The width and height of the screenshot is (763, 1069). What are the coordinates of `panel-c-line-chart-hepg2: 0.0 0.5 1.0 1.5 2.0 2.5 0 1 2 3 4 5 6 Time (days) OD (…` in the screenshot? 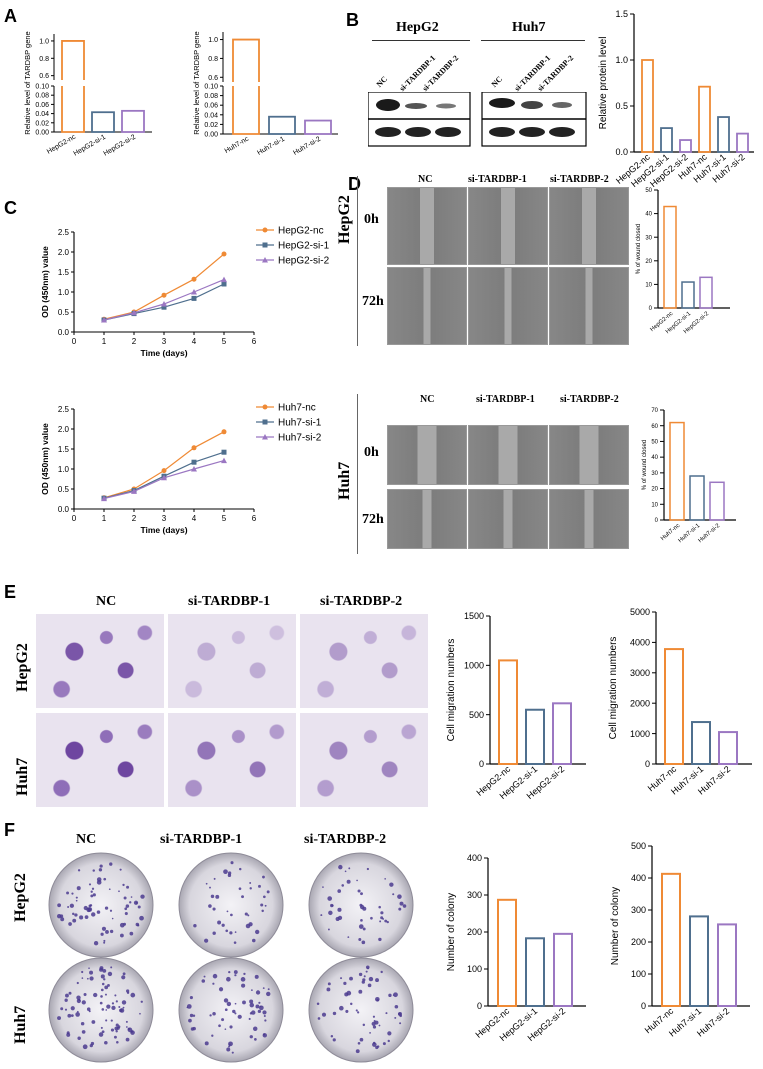 It's located at (185, 292).